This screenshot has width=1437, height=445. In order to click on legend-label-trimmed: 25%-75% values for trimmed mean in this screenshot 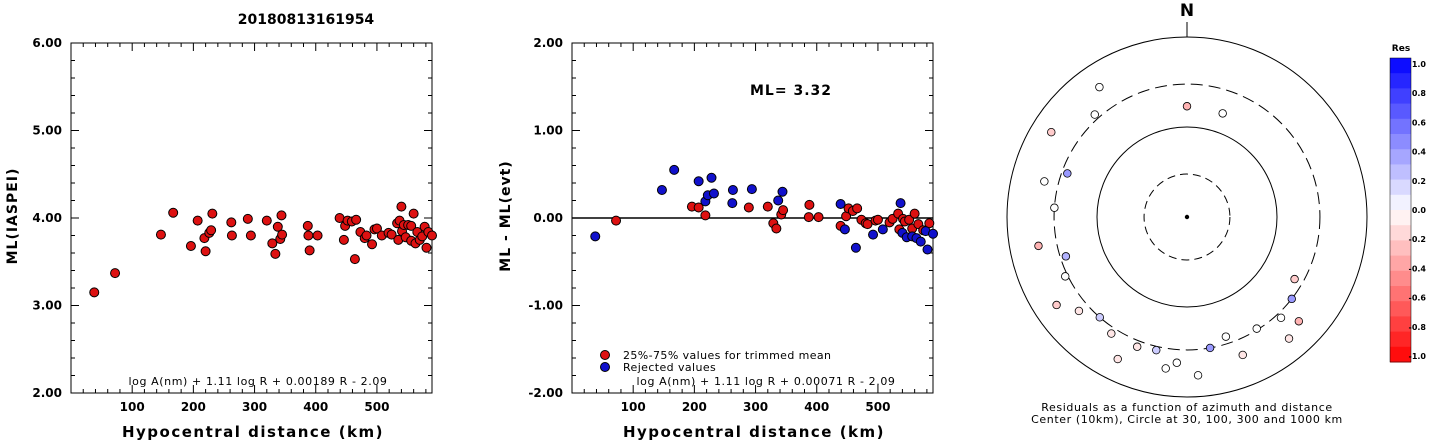, I will do `click(727, 355)`.